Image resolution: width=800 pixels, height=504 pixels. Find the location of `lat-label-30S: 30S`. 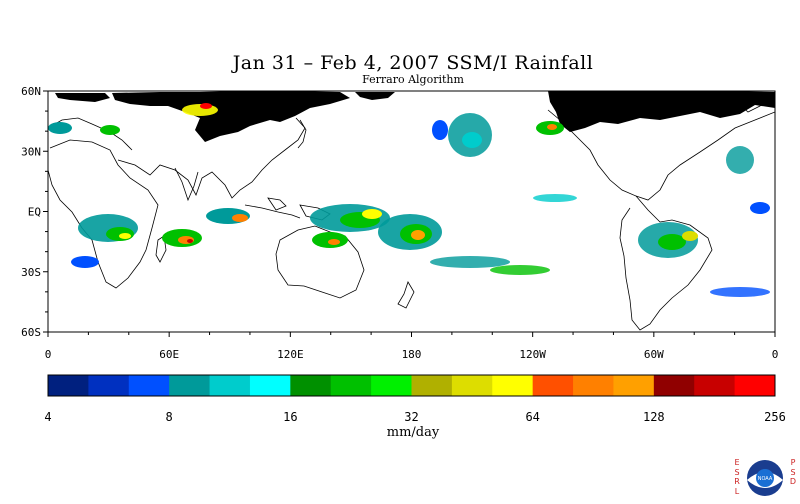

lat-label-30S: 30S is located at coordinates (31, 272).